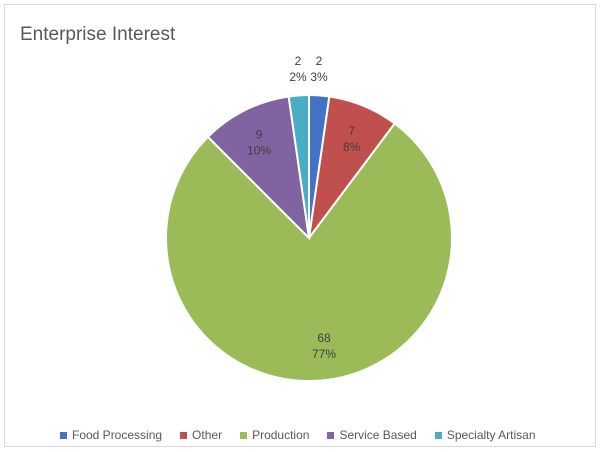 This screenshot has width=602, height=452. Describe the element at coordinates (298, 61) in the screenshot. I see `data-label-value-specialty-artisan: 2` at that location.